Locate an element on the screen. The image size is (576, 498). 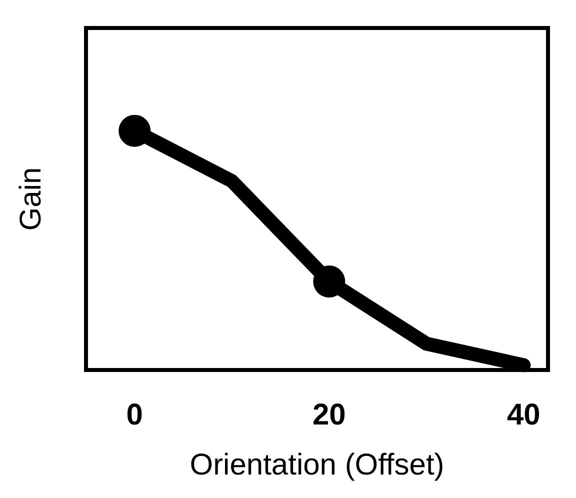
x-axis-title: Orientation (Offset) is located at coordinates (317, 465).